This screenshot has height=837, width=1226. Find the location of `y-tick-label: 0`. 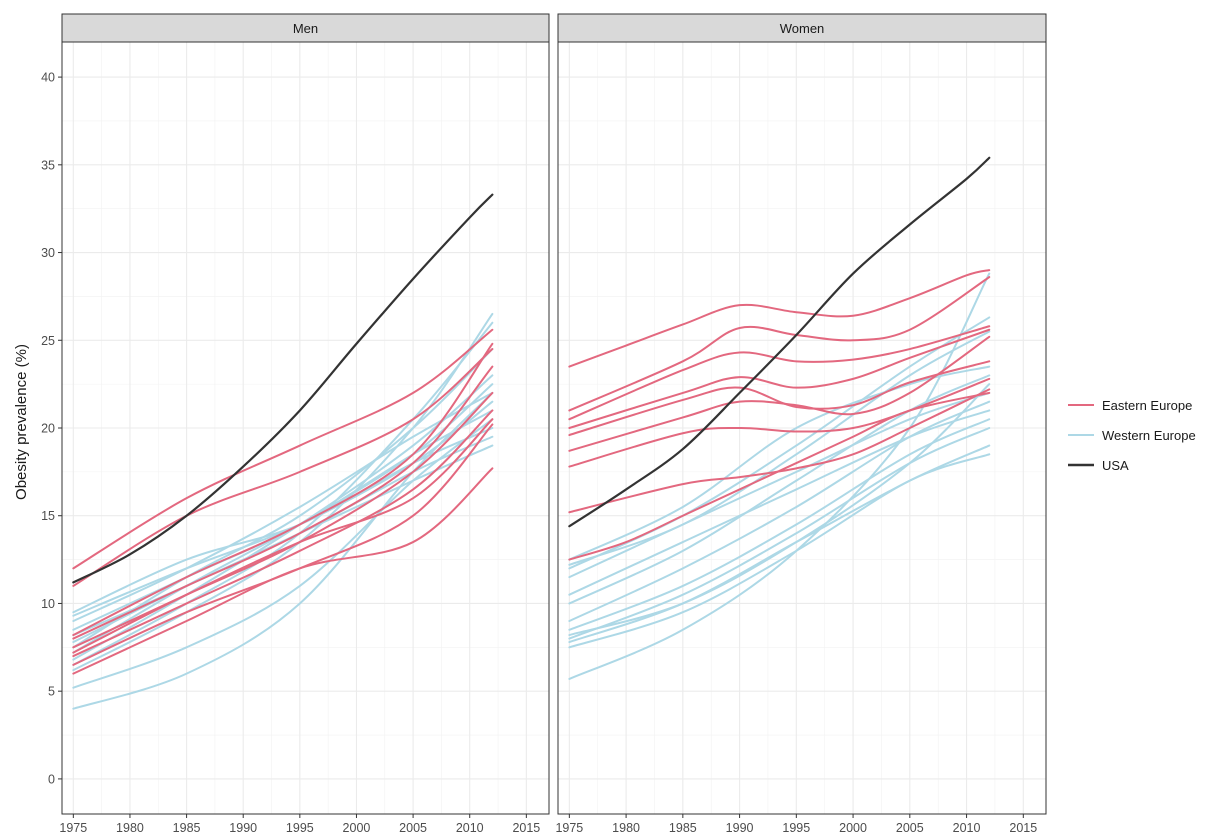

y-tick-label: 0 is located at coordinates (51, 779).